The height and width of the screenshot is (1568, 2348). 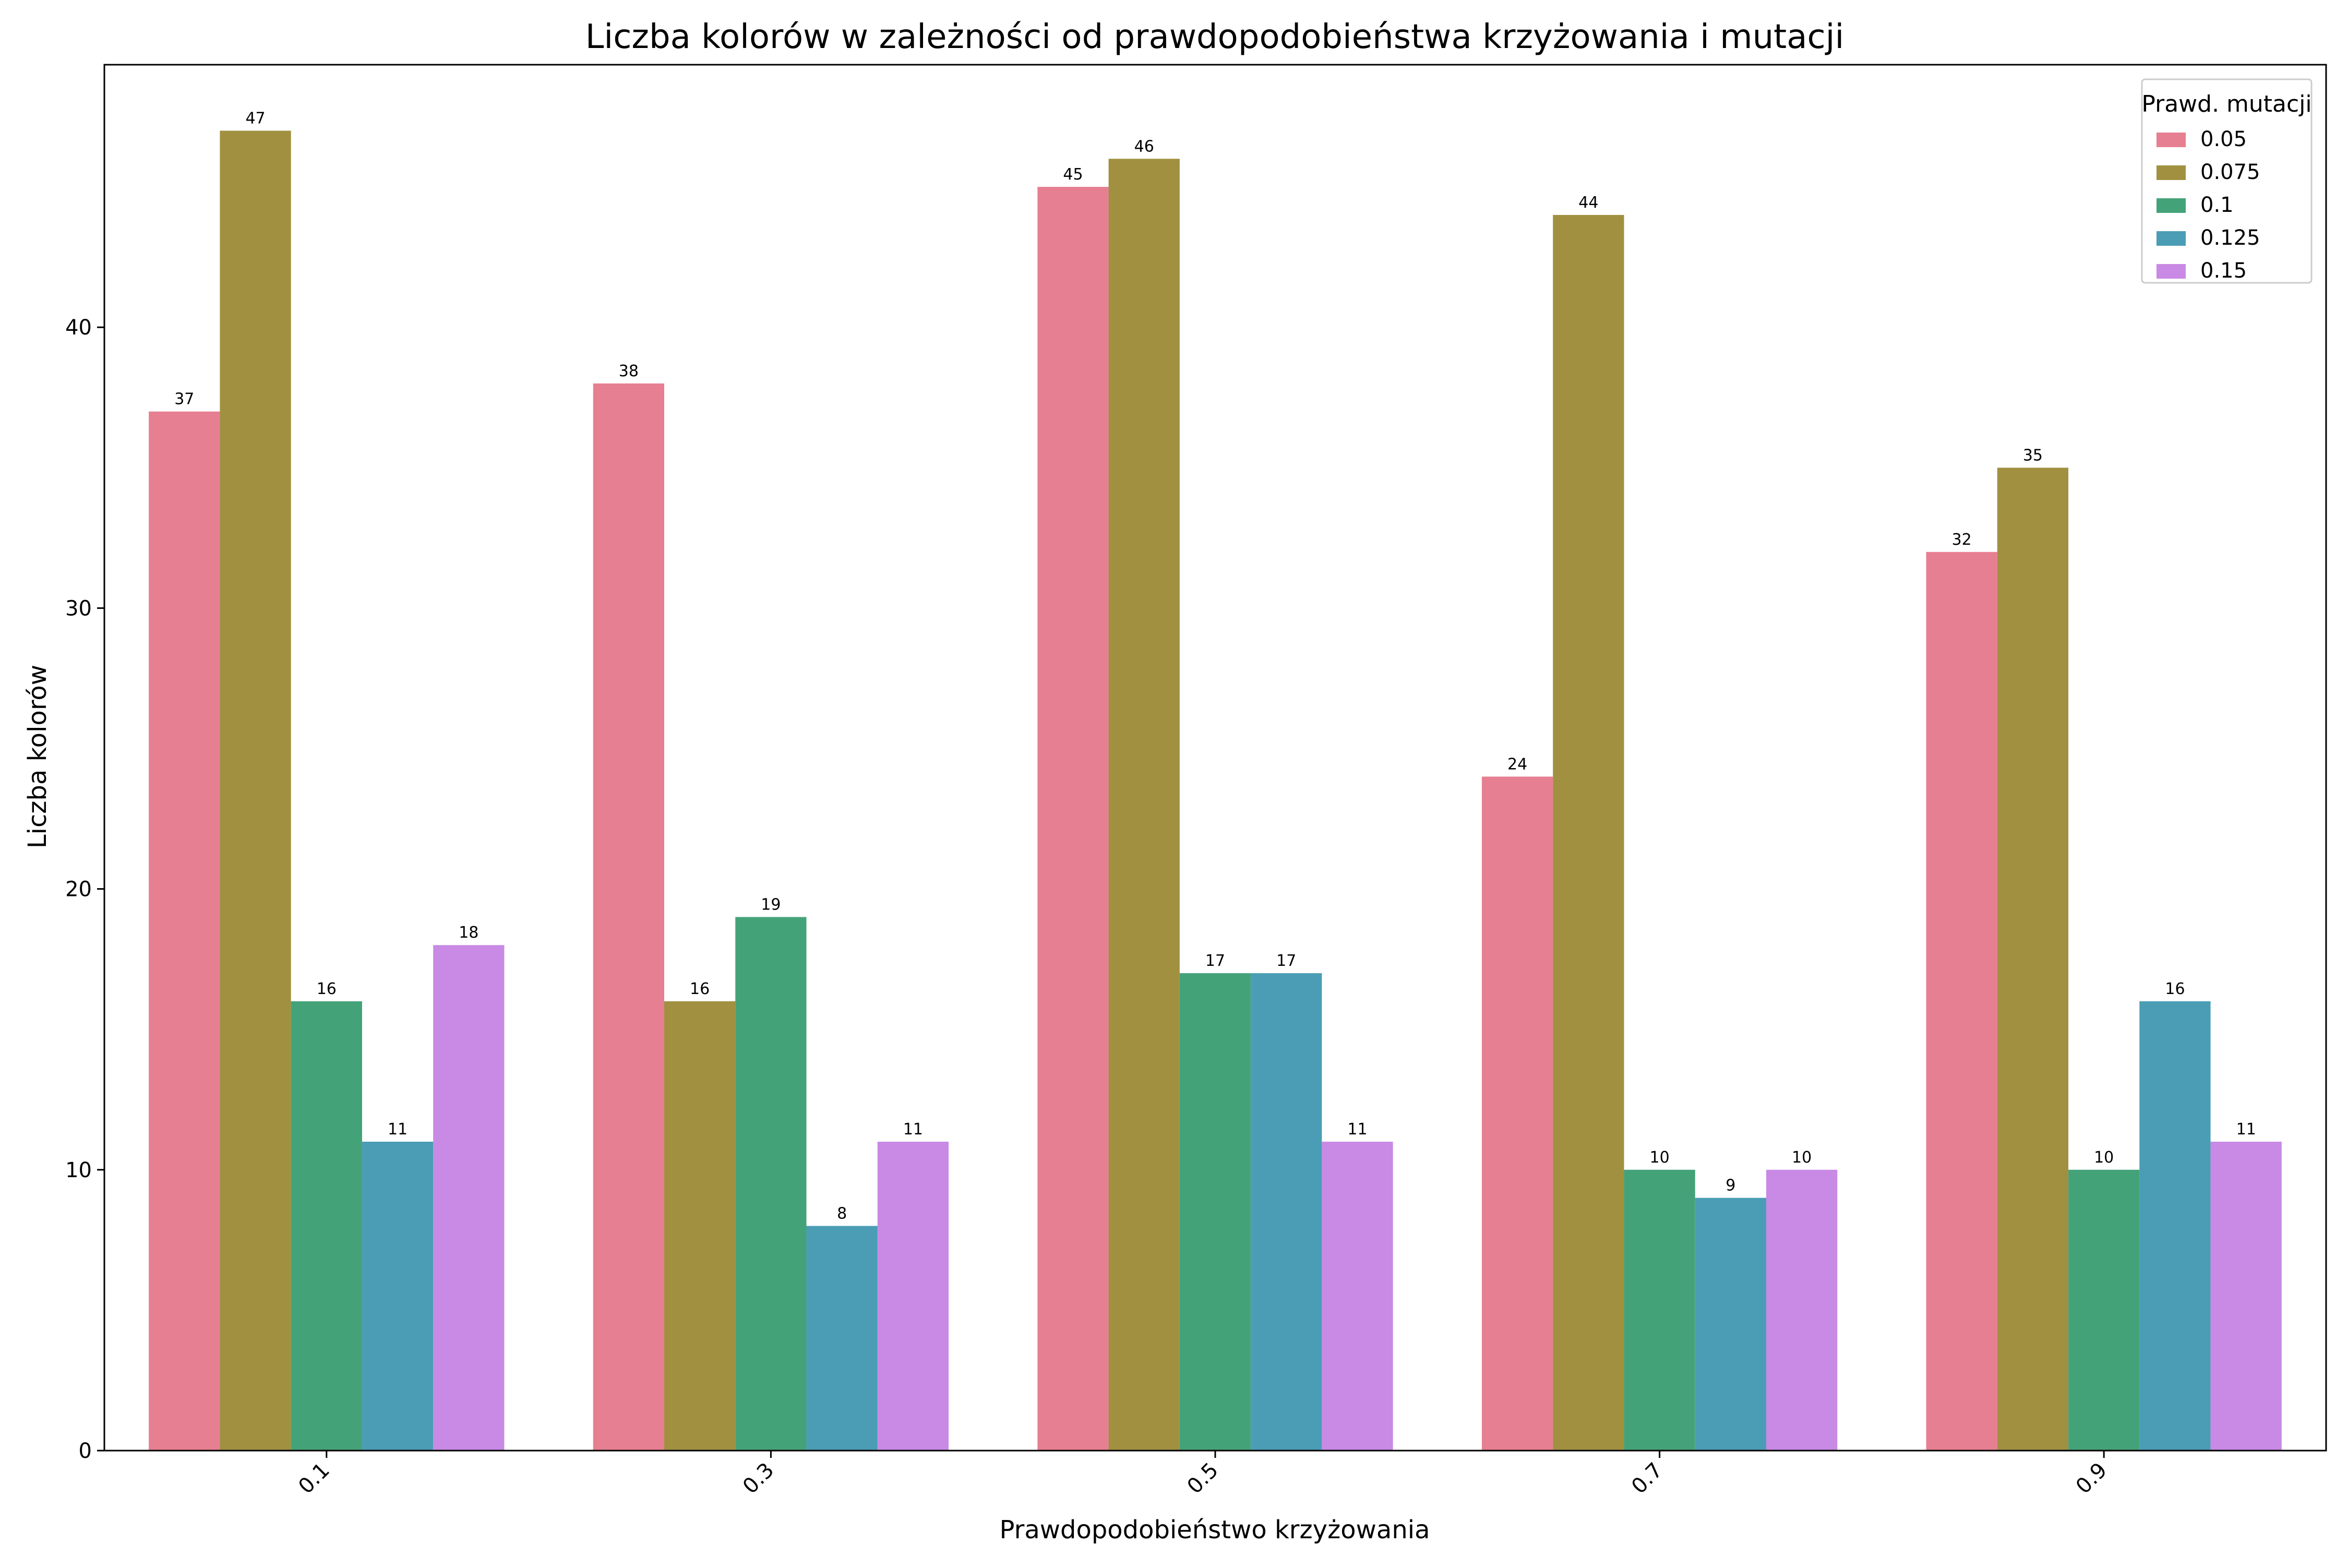 What do you see at coordinates (2033, 455) in the screenshot?
I see `bar-value-label: 35` at bounding box center [2033, 455].